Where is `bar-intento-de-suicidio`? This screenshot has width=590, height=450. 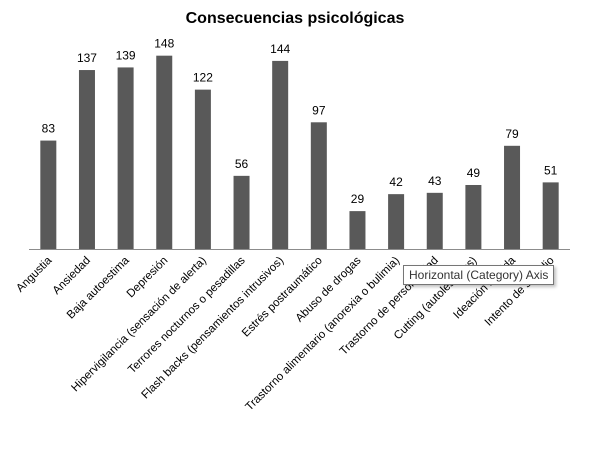 bar-intento-de-suicidio is located at coordinates (550, 215).